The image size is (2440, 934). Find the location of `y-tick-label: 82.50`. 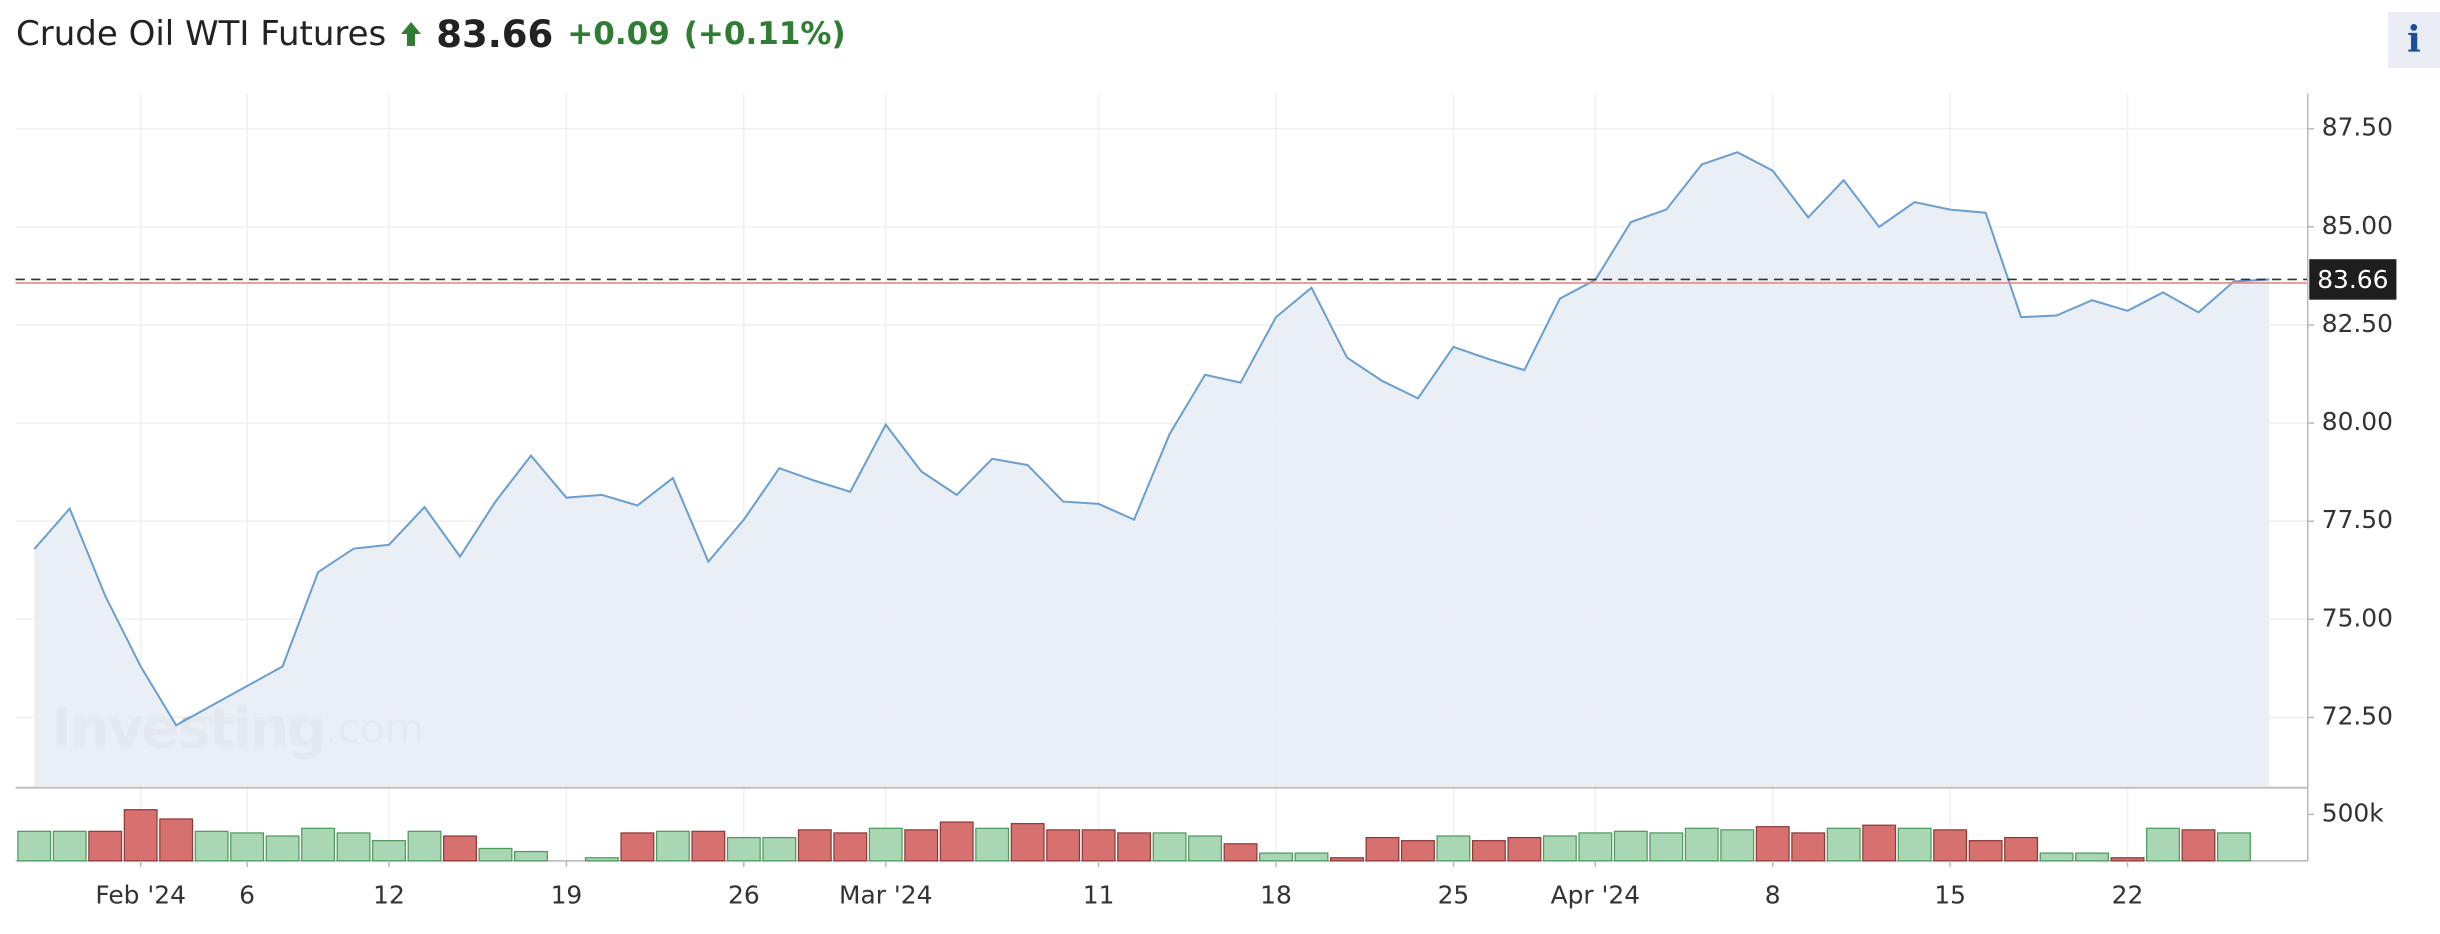

y-tick-label: 82.50 is located at coordinates (2357, 323).